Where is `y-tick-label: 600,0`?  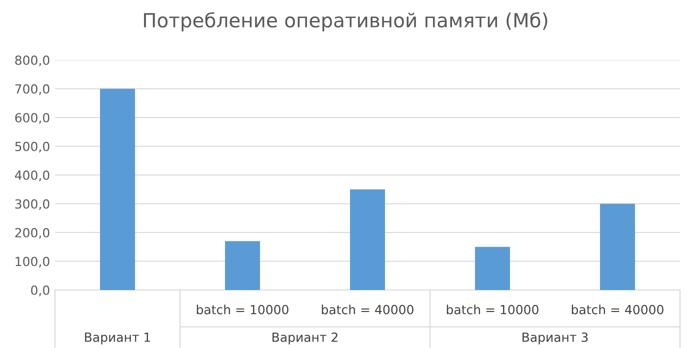
y-tick-label: 600,0 is located at coordinates (32, 118).